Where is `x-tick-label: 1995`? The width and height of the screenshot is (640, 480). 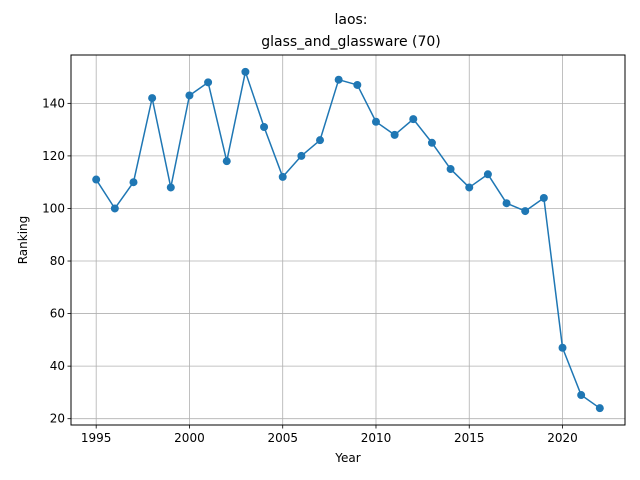 x-tick-label: 1995 is located at coordinates (96, 438).